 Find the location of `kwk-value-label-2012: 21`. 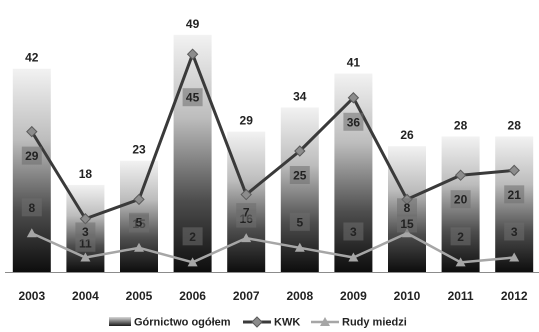

kwk-value-label-2012: 21 is located at coordinates (515, 195).